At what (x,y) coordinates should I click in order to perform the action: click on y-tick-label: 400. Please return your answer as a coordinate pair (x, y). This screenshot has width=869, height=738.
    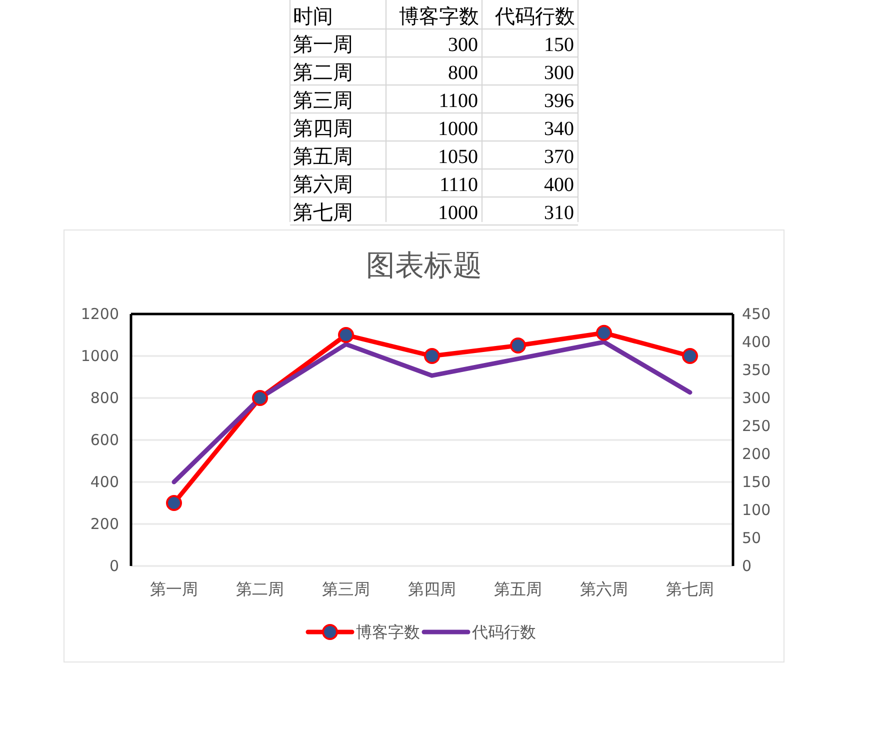
    Looking at the image, I should click on (104, 482).